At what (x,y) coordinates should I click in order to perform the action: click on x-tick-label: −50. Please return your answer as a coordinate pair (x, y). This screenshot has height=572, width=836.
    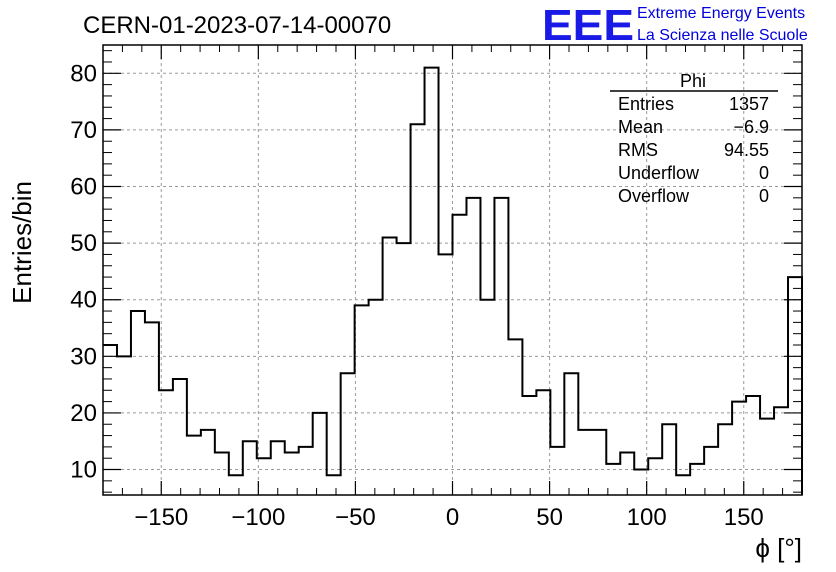
    Looking at the image, I should click on (355, 517).